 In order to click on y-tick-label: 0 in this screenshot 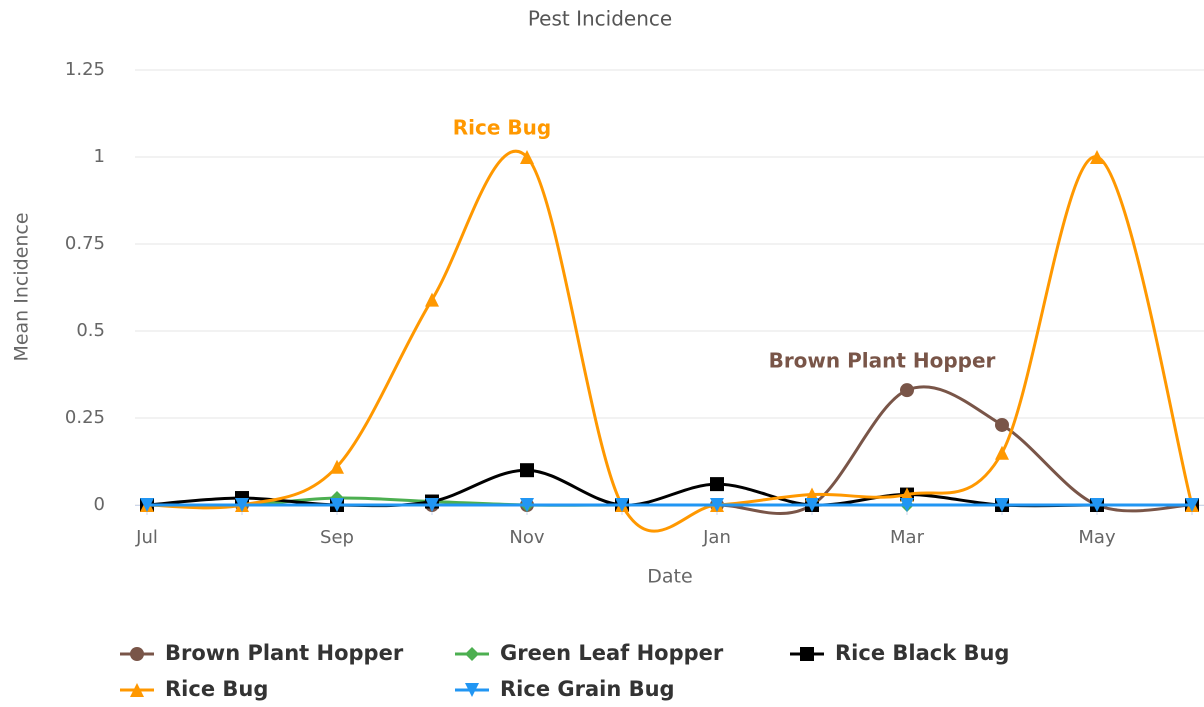, I will do `click(99, 504)`.